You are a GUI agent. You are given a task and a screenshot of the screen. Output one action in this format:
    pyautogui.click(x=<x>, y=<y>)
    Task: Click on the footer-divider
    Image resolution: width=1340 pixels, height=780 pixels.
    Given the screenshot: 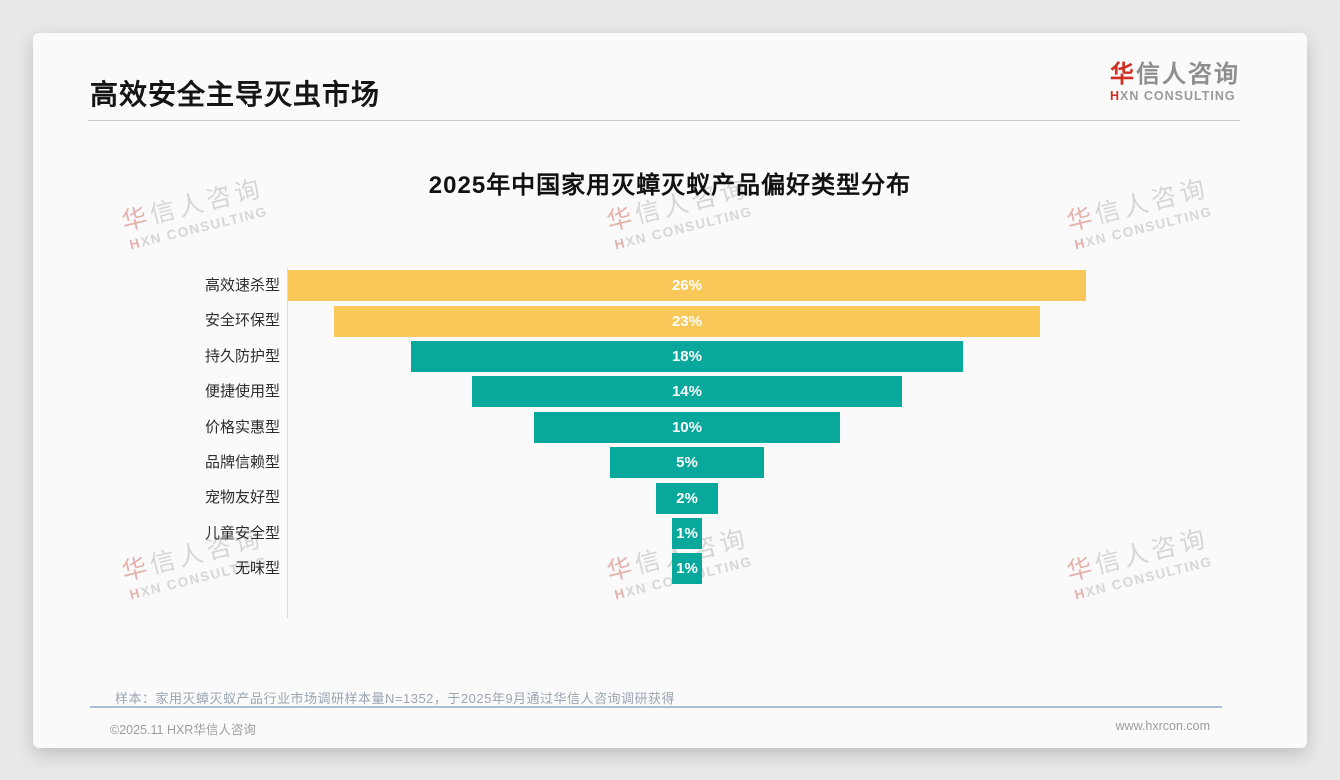 What is the action you would take?
    pyautogui.click(x=656, y=707)
    